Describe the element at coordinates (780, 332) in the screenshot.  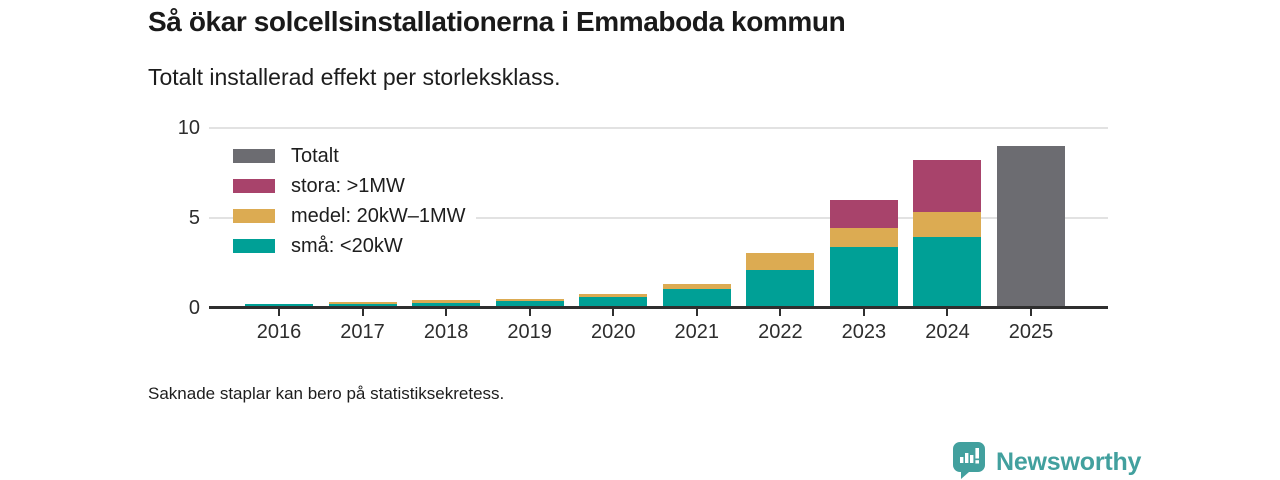
I see `x-axis-tick-label: 2022` at that location.